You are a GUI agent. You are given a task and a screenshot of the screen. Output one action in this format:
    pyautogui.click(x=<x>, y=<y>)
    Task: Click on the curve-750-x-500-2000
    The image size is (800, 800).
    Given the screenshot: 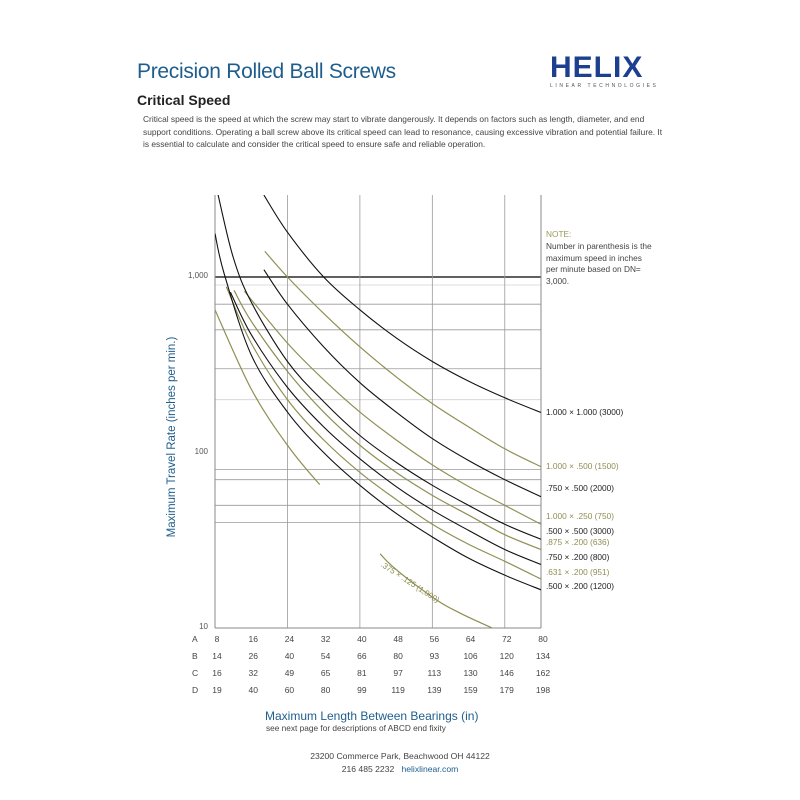 What is the action you would take?
    pyautogui.click(x=402, y=383)
    